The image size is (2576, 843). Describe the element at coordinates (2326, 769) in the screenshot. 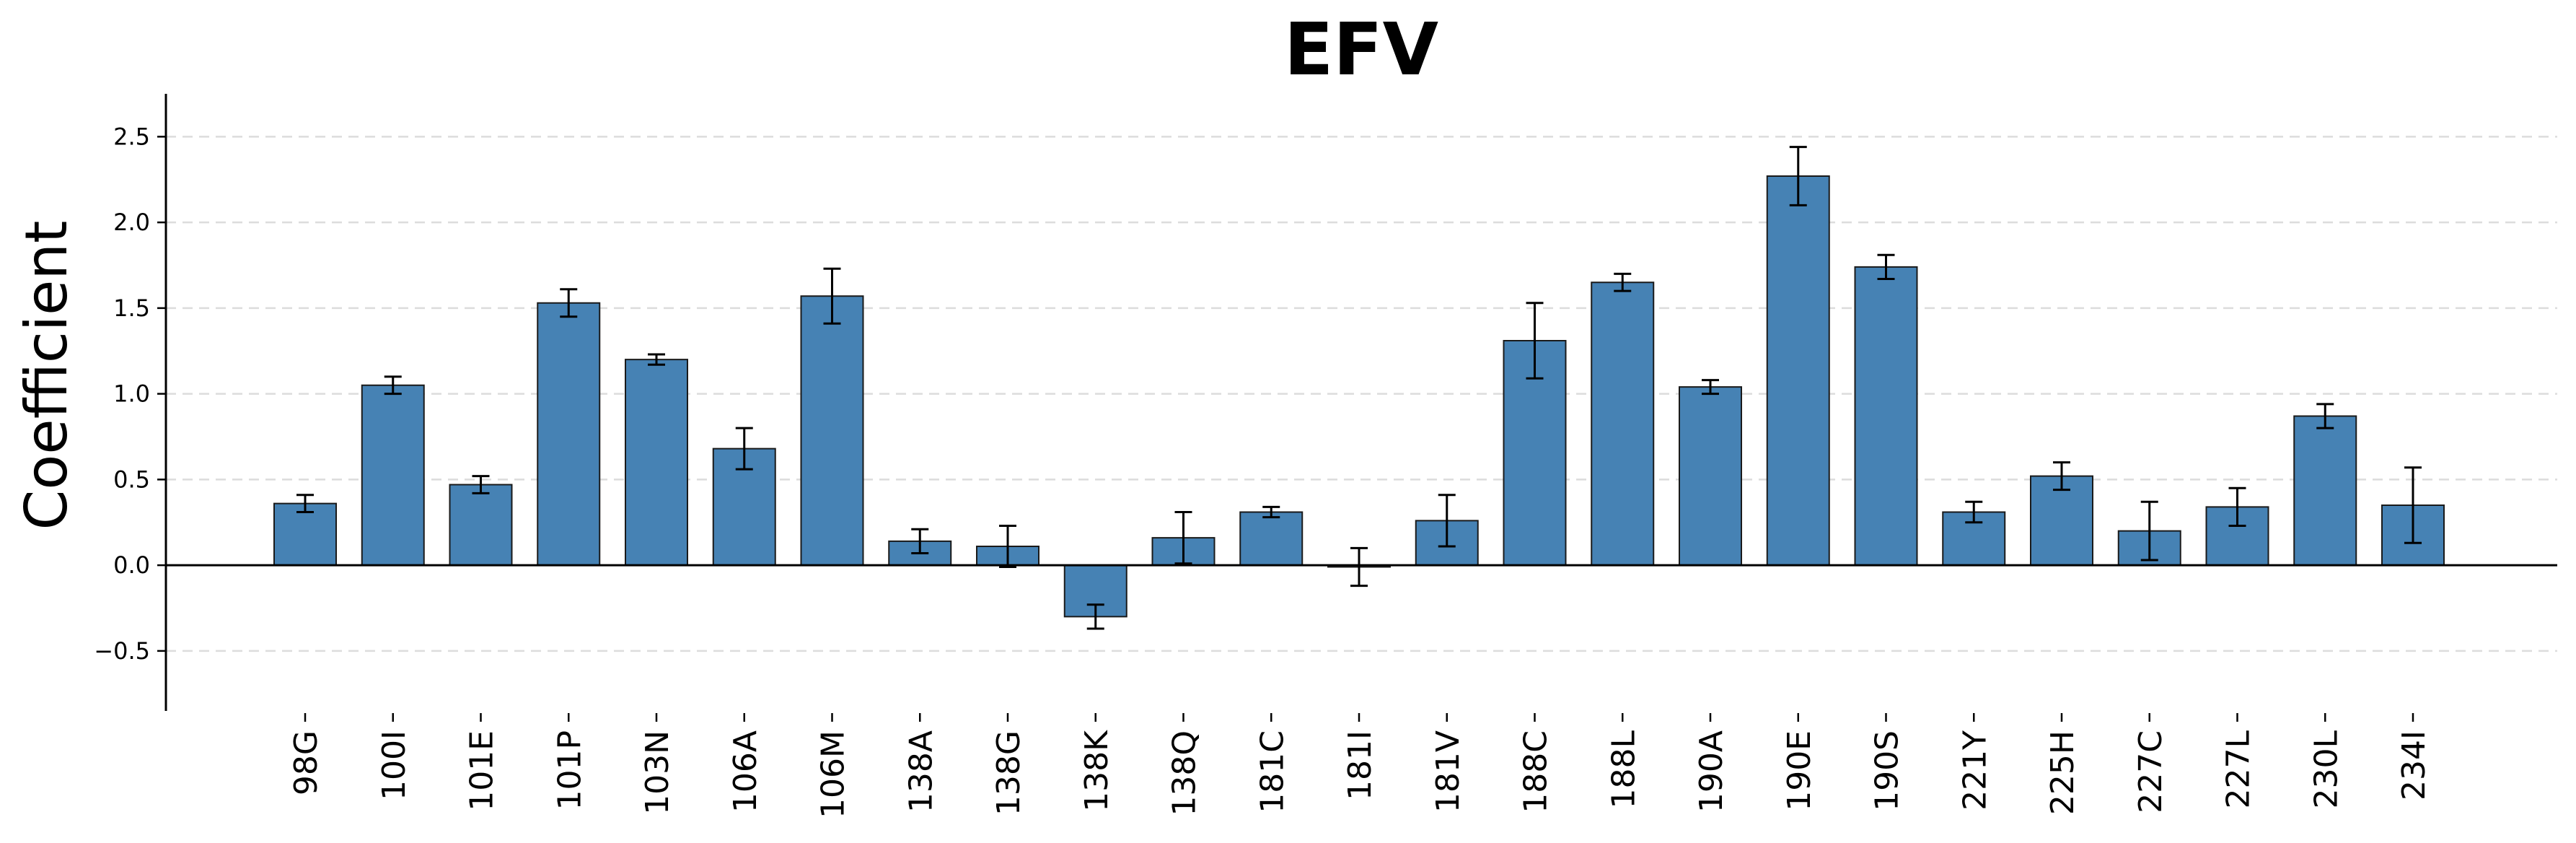

I see `x-tick-label: 230L` at that location.